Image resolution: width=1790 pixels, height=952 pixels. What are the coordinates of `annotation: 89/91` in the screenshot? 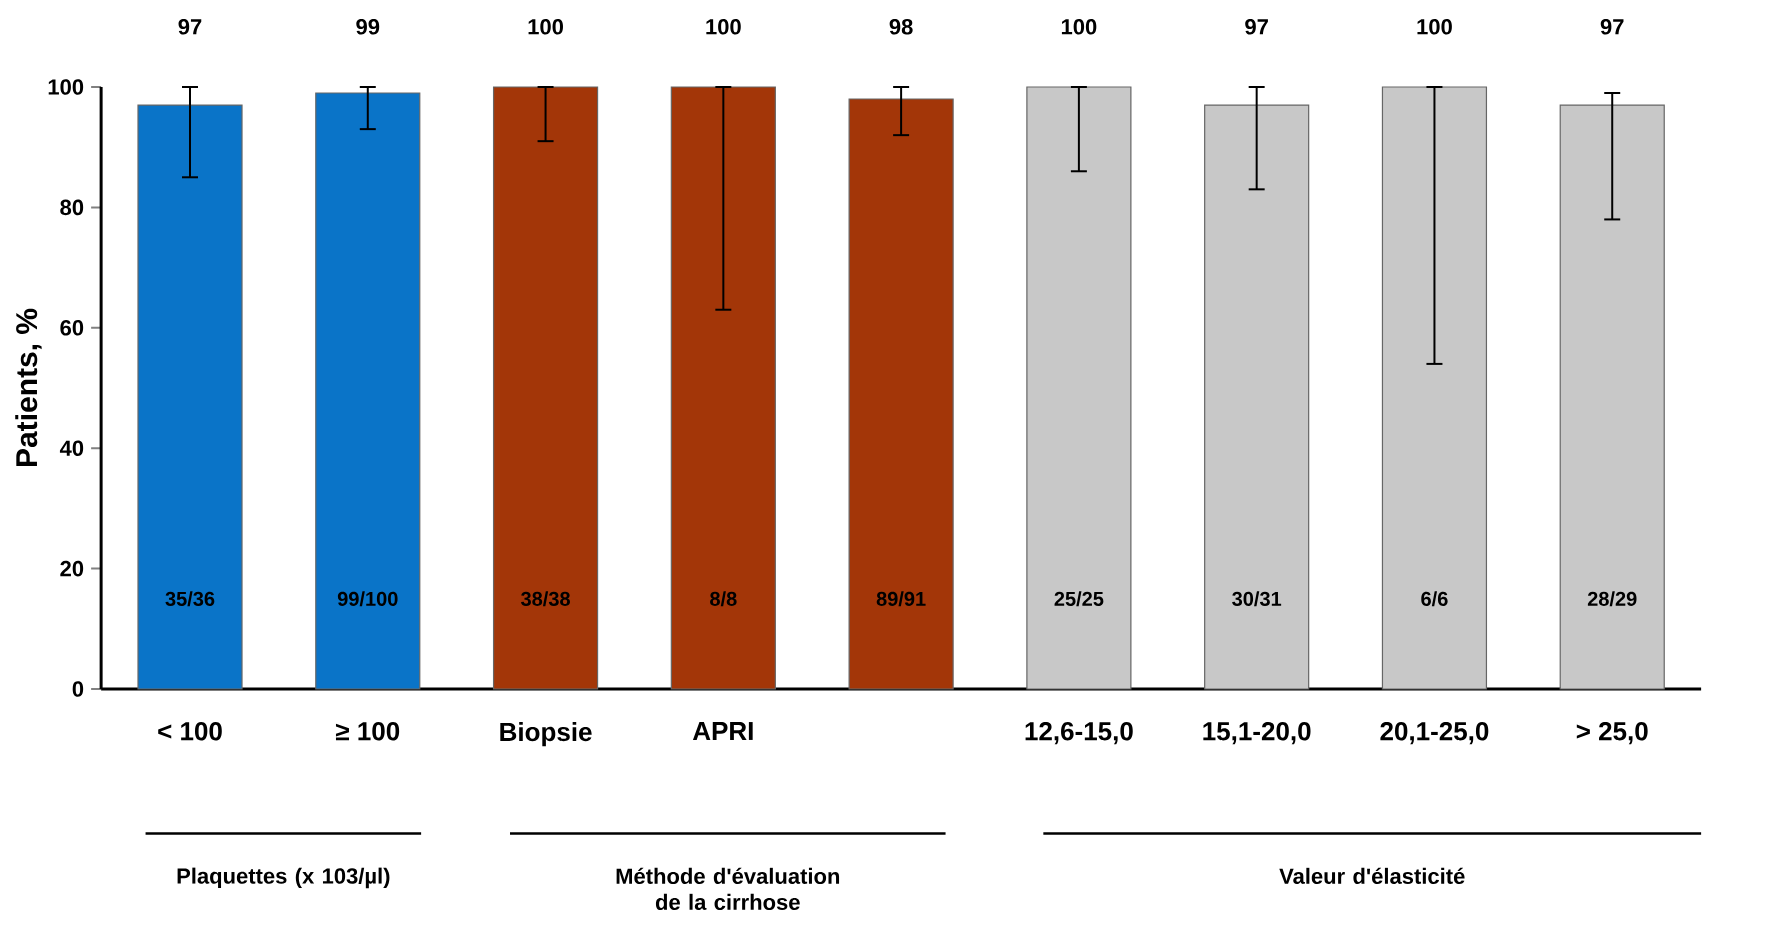 It's located at (901, 599).